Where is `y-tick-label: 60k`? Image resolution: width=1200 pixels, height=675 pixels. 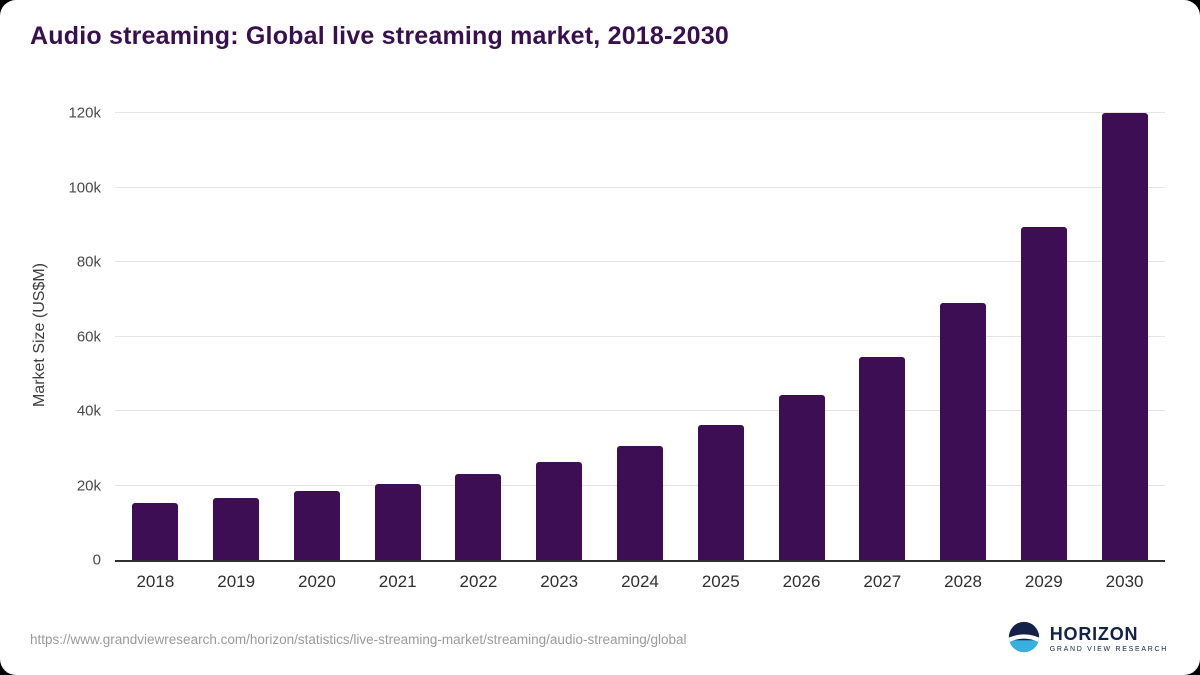
y-tick-label: 60k is located at coordinates (88, 336).